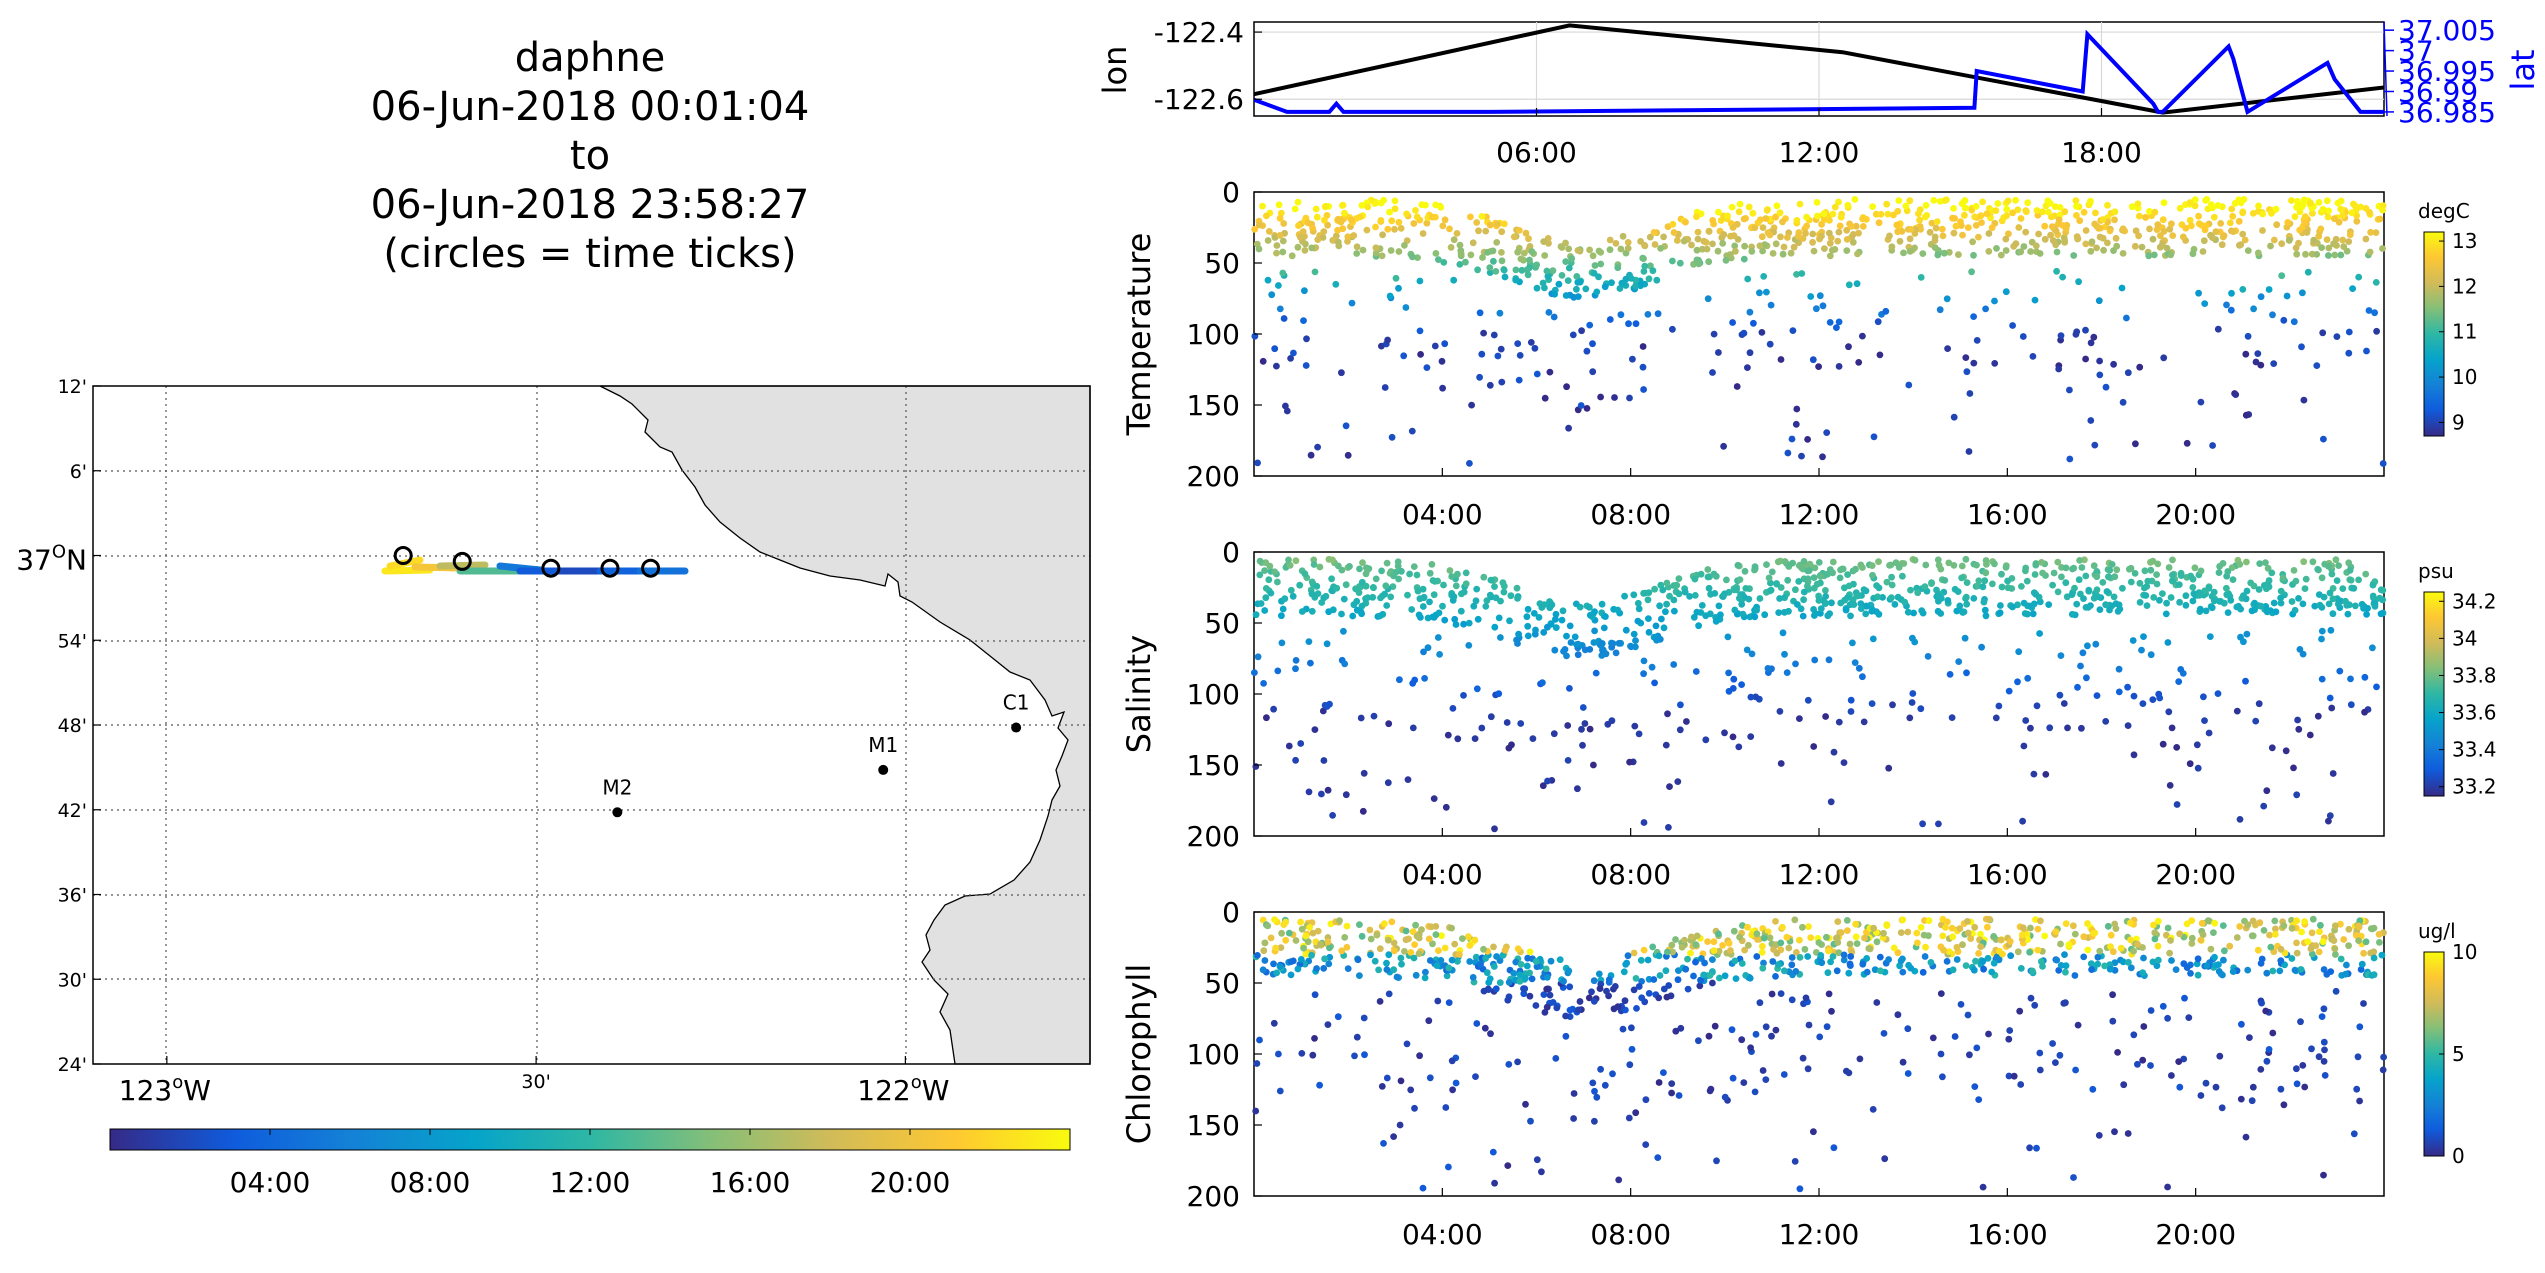 The height and width of the screenshot is (1273, 2545). What do you see at coordinates (72, 811) in the screenshot?
I see `lat-tick-label: 42'` at bounding box center [72, 811].